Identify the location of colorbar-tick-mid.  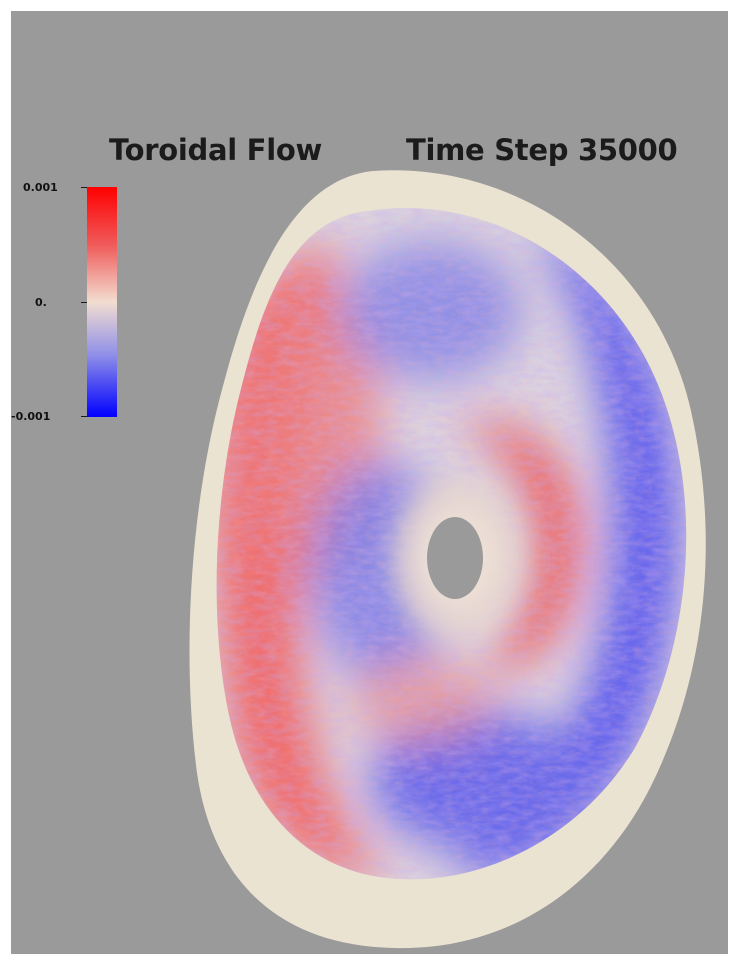
(84, 302).